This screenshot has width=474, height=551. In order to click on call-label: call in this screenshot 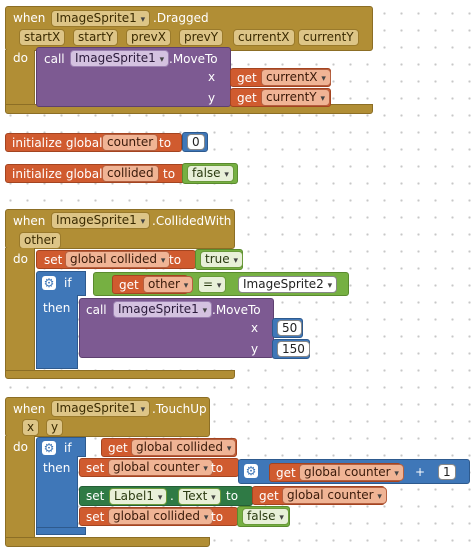, I will do `click(96, 310)`.